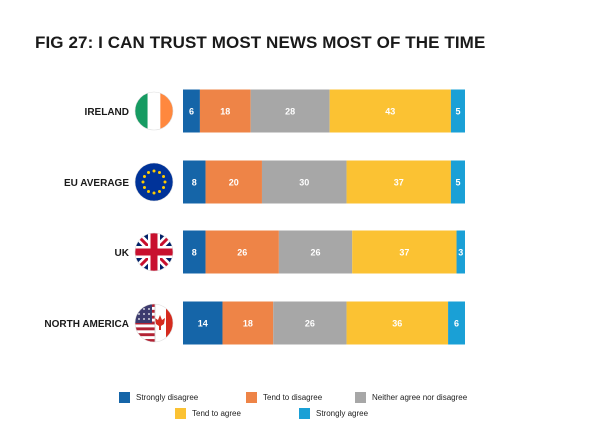 The height and width of the screenshot is (435, 593). I want to click on ireland-flag-ring, so click(154, 111).